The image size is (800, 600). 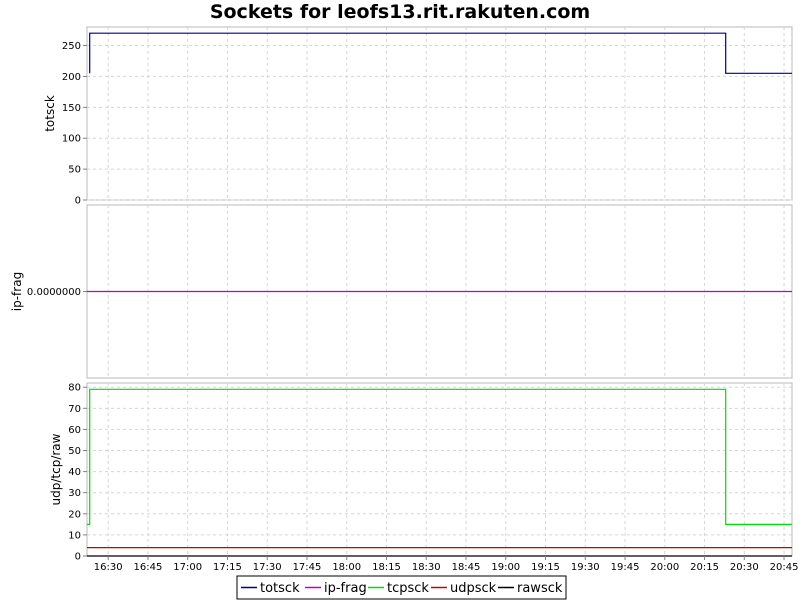 What do you see at coordinates (540, 588) in the screenshot?
I see `legend-label-rawsck: rawsck` at bounding box center [540, 588].